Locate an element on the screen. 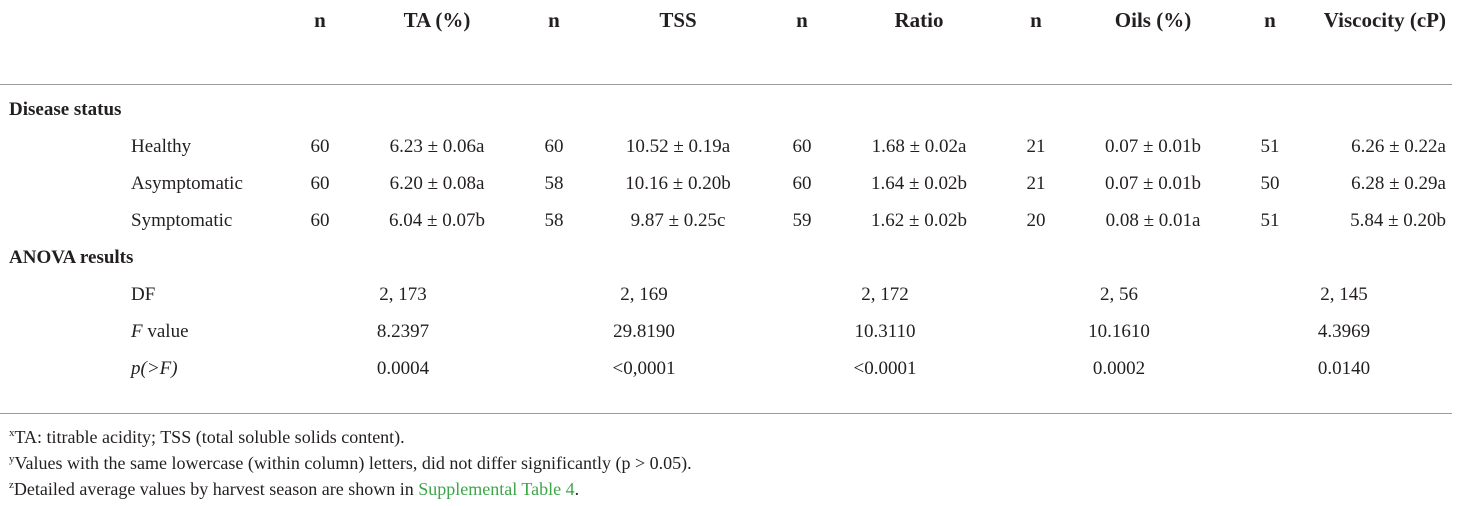  cell-n: 20 is located at coordinates (1036, 220).